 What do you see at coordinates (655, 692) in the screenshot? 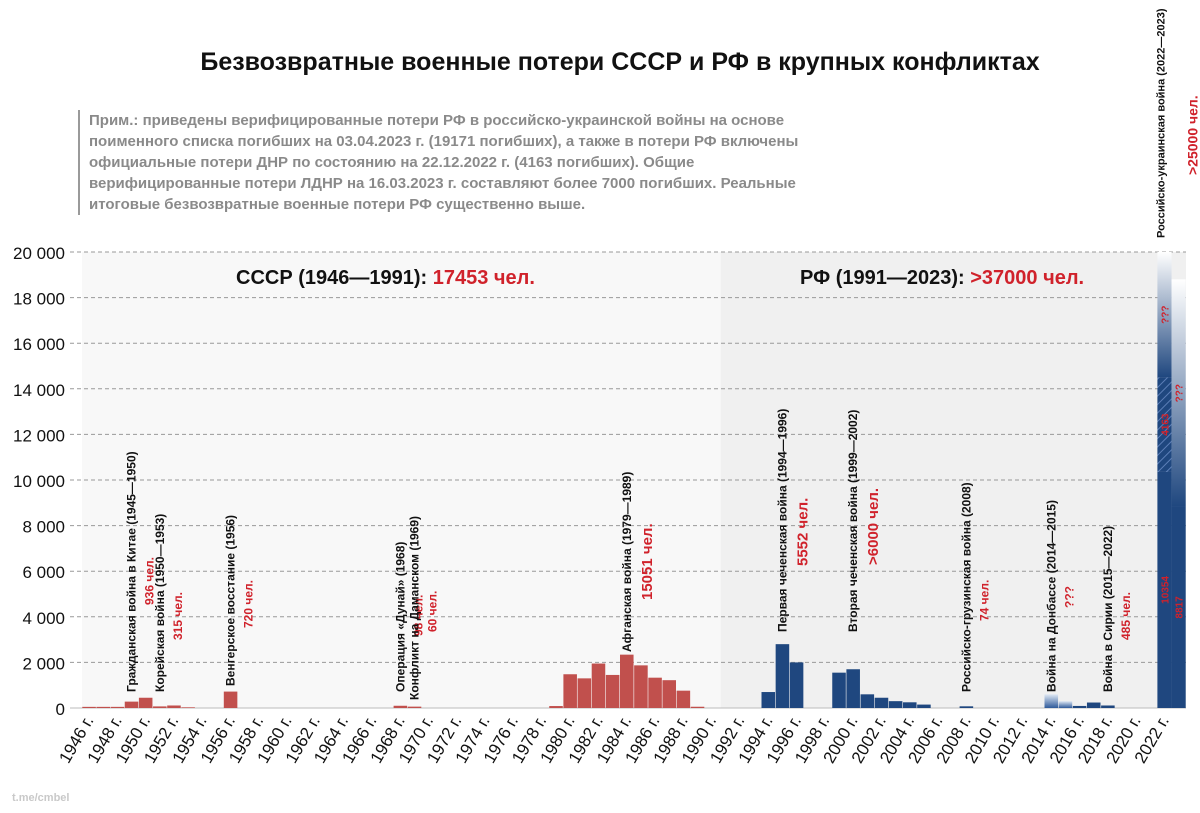
I see `bar-ussr-1986` at bounding box center [655, 692].